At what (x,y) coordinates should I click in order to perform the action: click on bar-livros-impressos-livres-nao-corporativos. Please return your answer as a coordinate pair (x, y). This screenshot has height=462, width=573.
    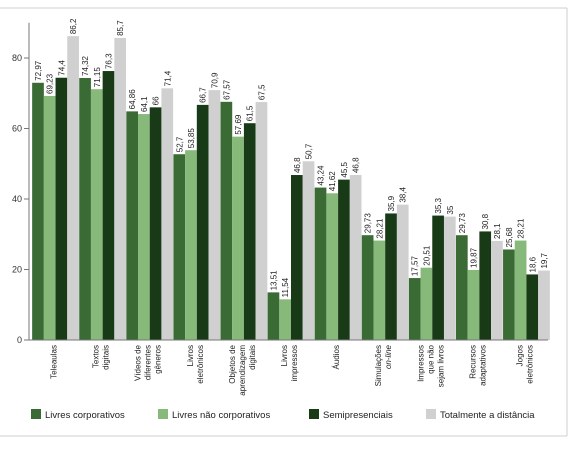
    Looking at the image, I should click on (285, 319).